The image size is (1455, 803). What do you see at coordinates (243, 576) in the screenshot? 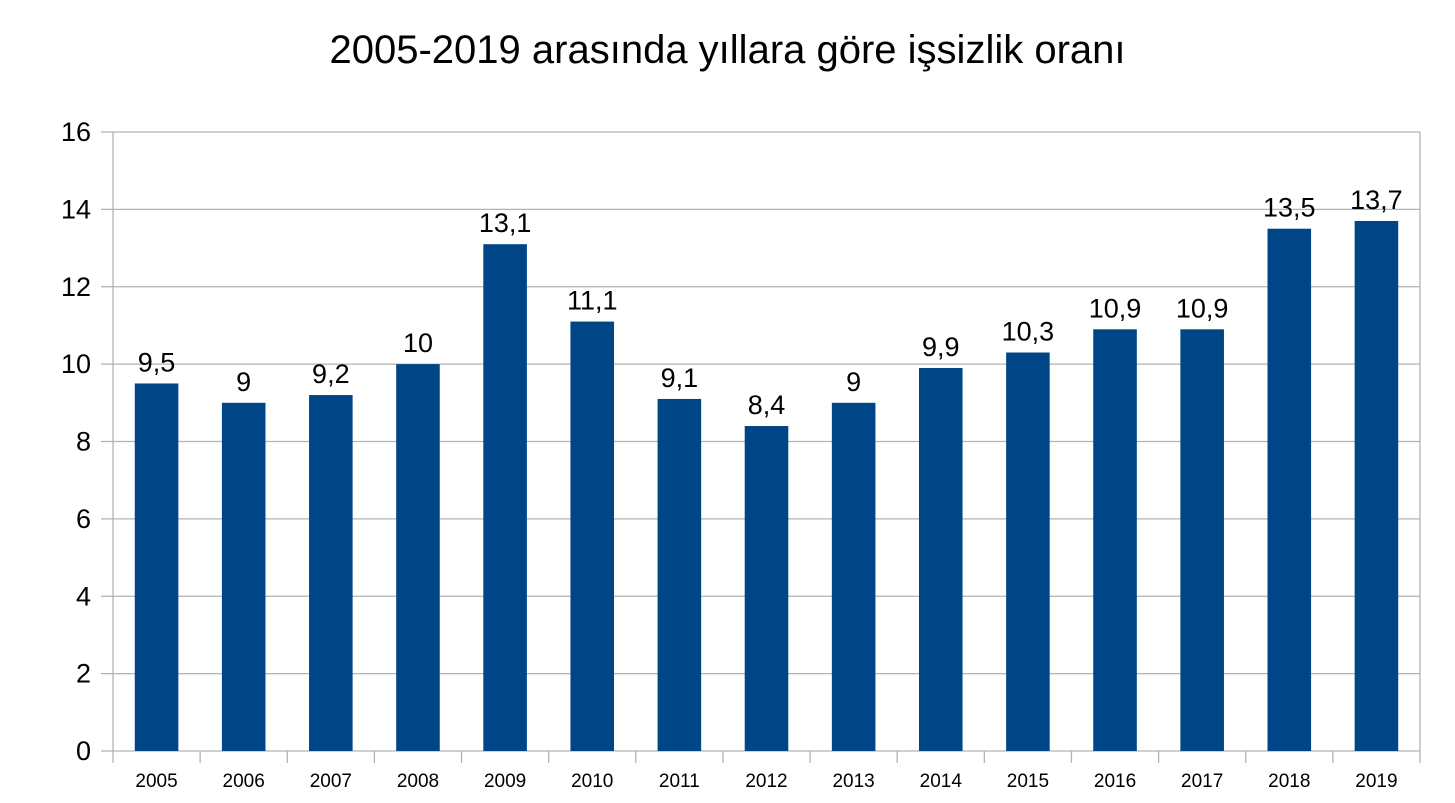
I see `bar-2006` at bounding box center [243, 576].